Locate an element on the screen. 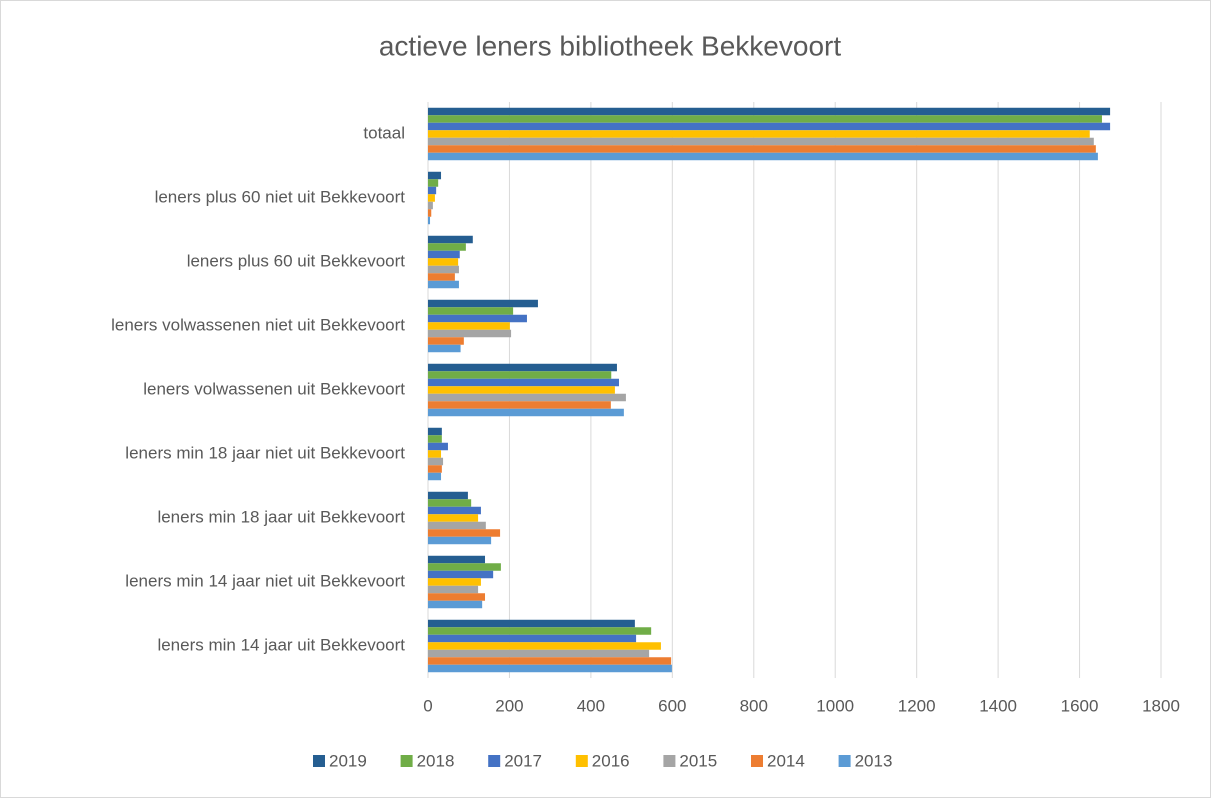 The height and width of the screenshot is (798, 1211). legend-label: 2016 is located at coordinates (611, 760).